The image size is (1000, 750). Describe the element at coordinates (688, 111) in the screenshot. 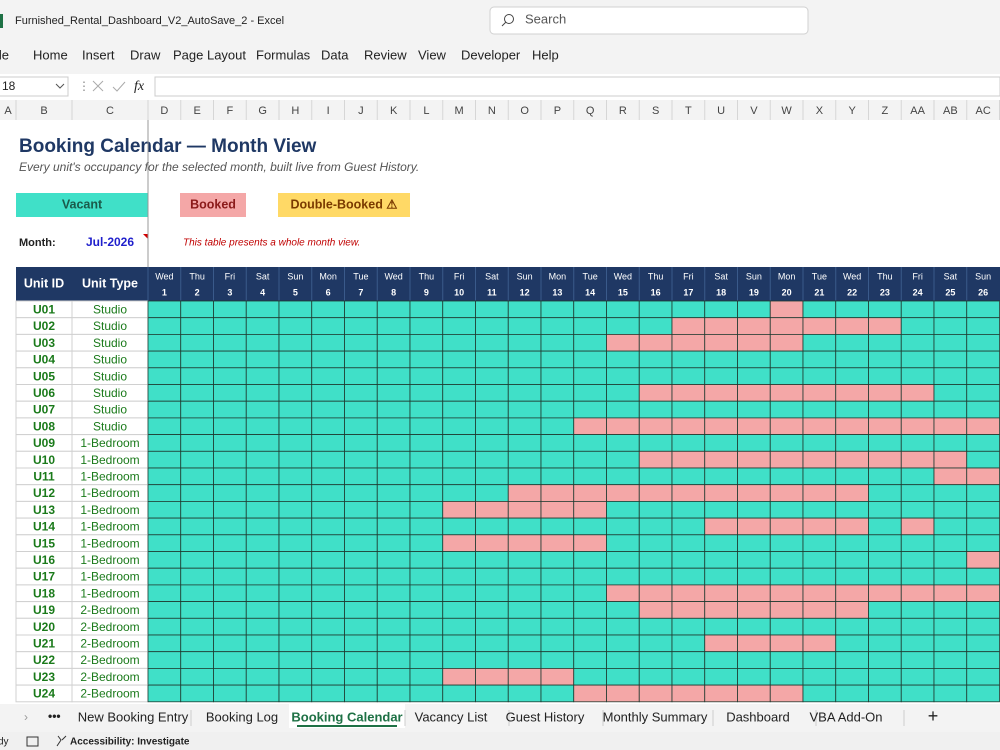

I see `column-header: T` at that location.